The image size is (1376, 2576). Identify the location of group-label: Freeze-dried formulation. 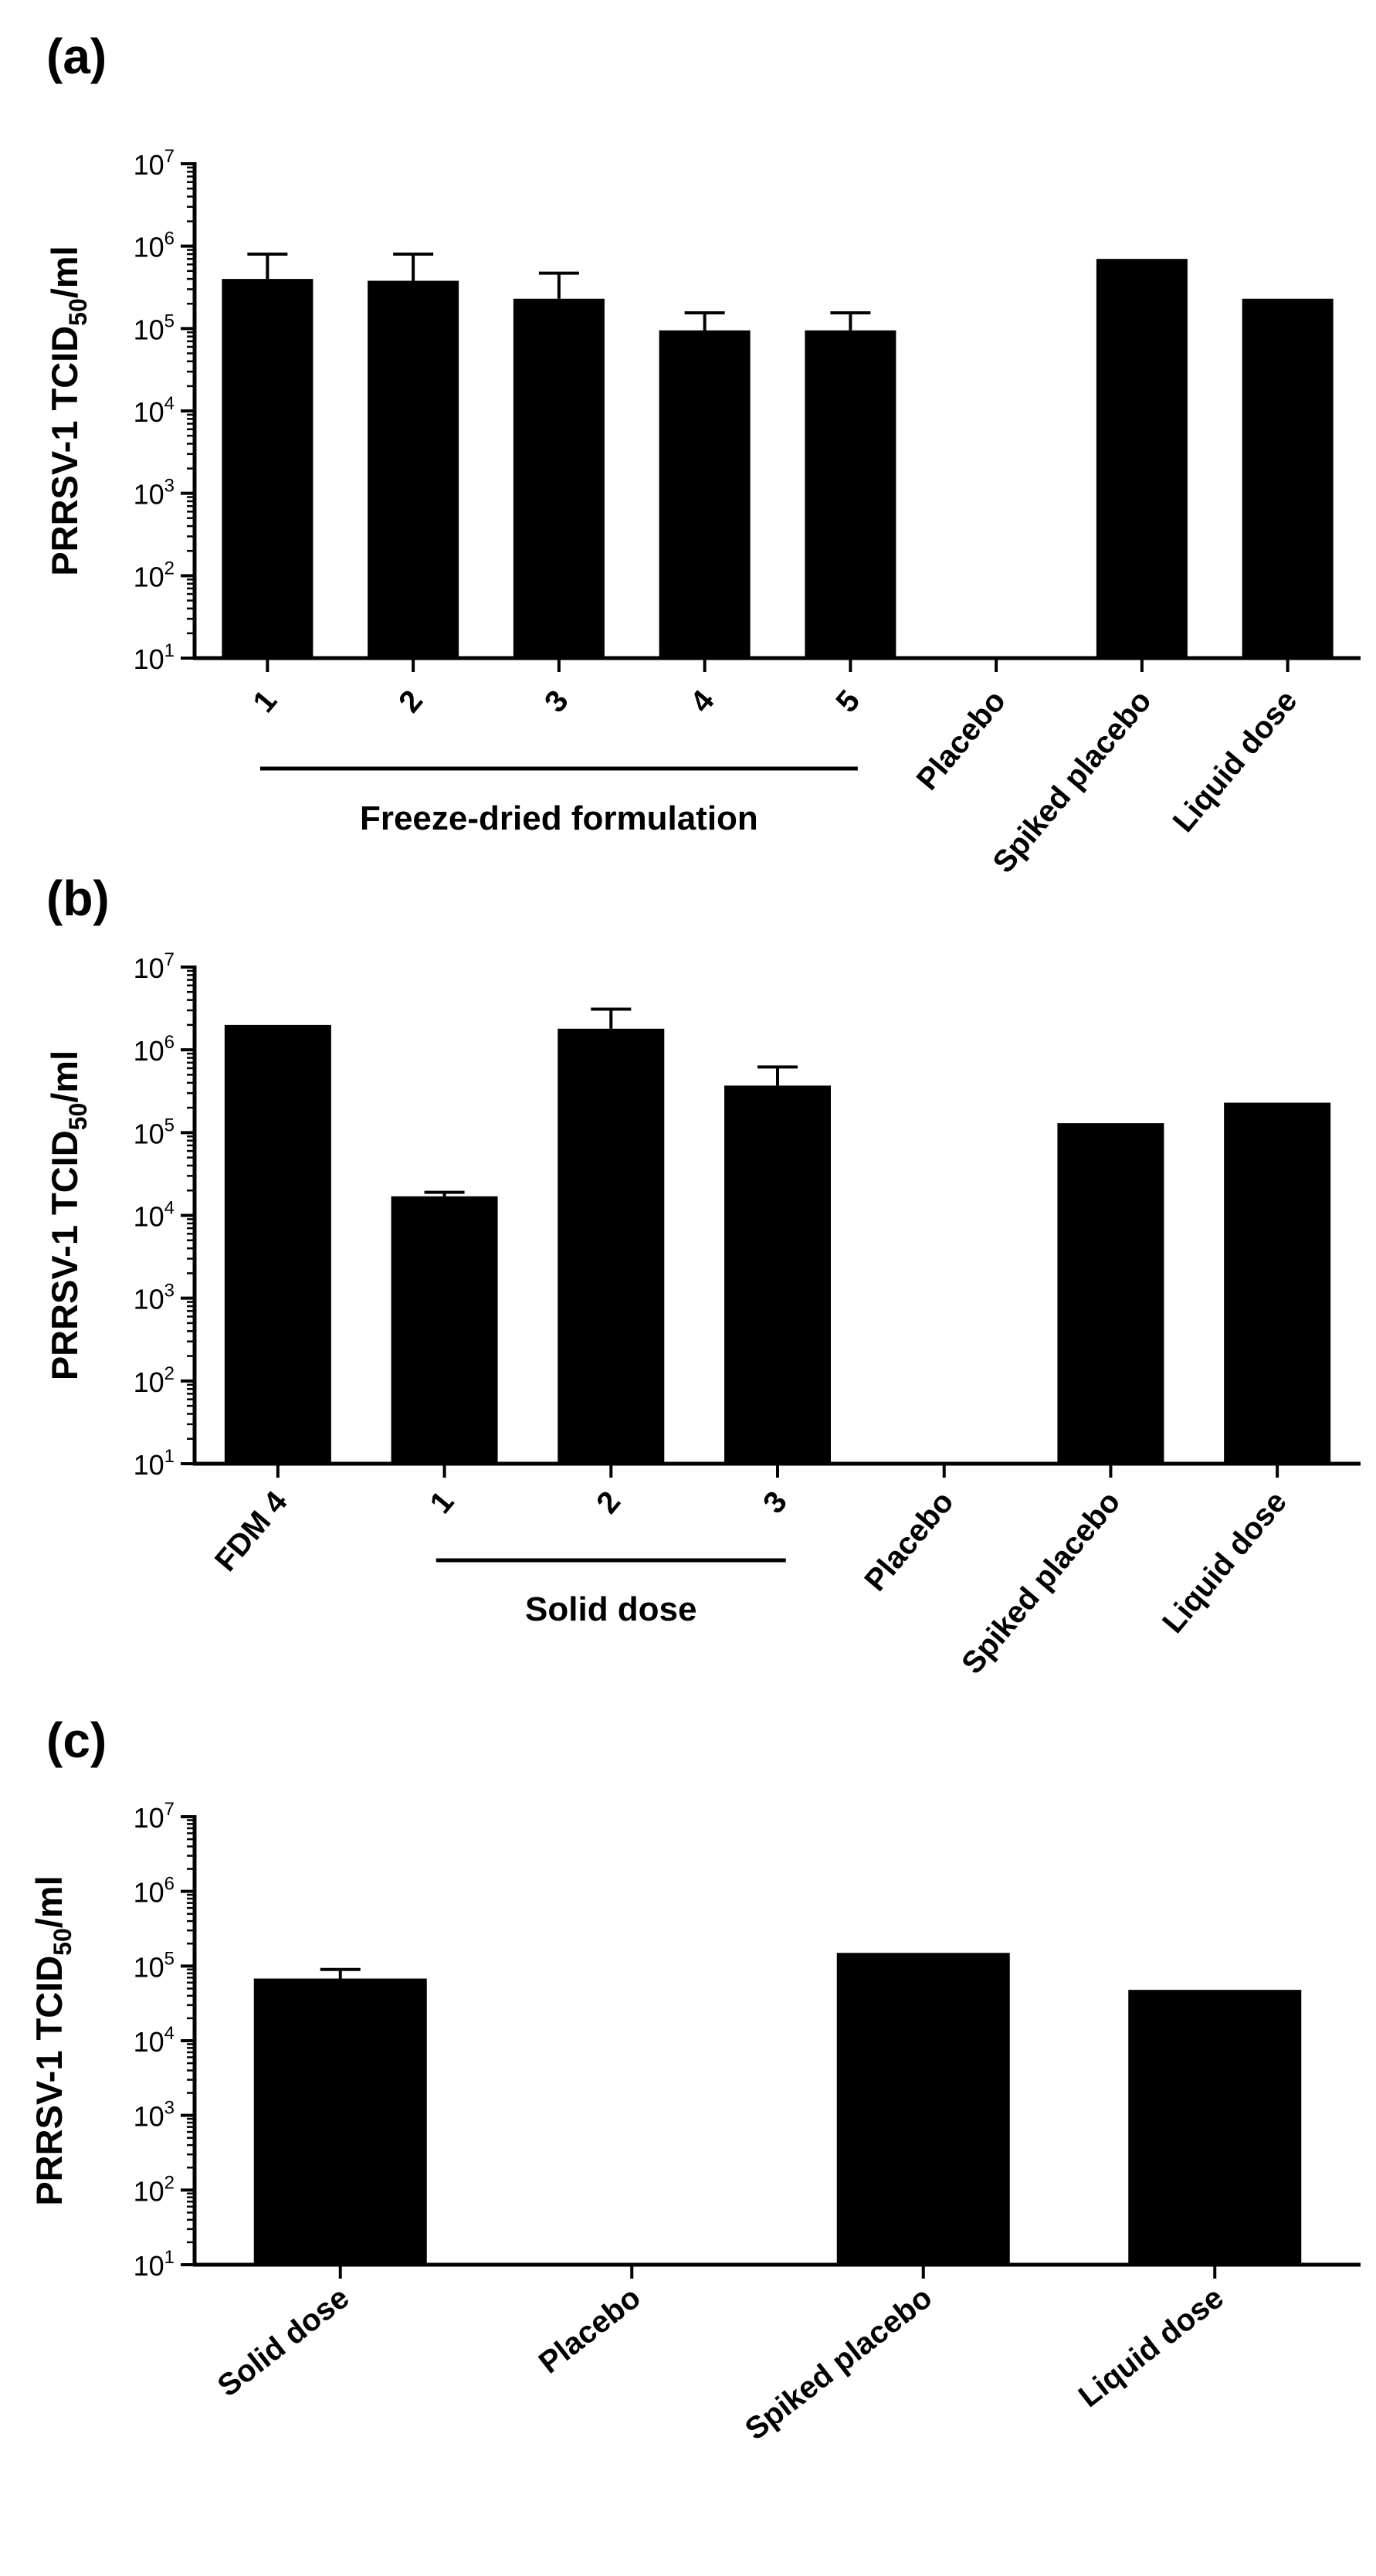
(559, 818).